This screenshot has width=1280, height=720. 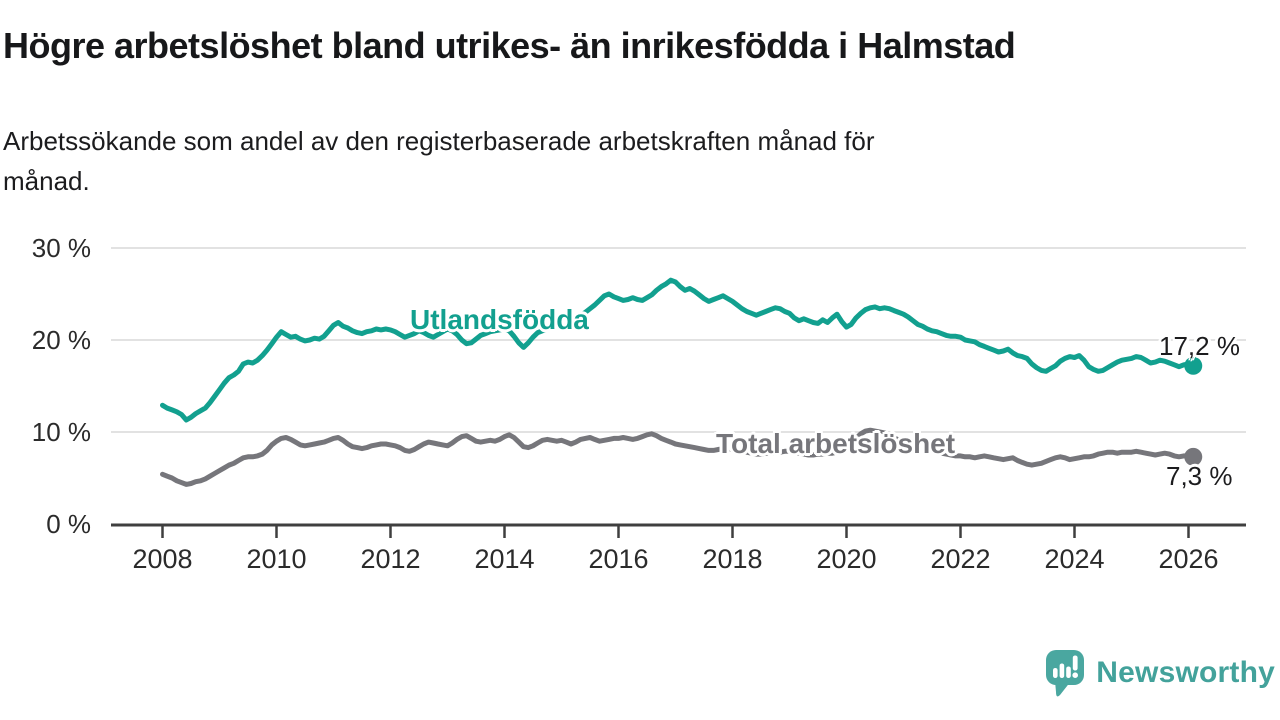 I want to click on x-axis-tick-label: 2014, so click(x=504, y=559).